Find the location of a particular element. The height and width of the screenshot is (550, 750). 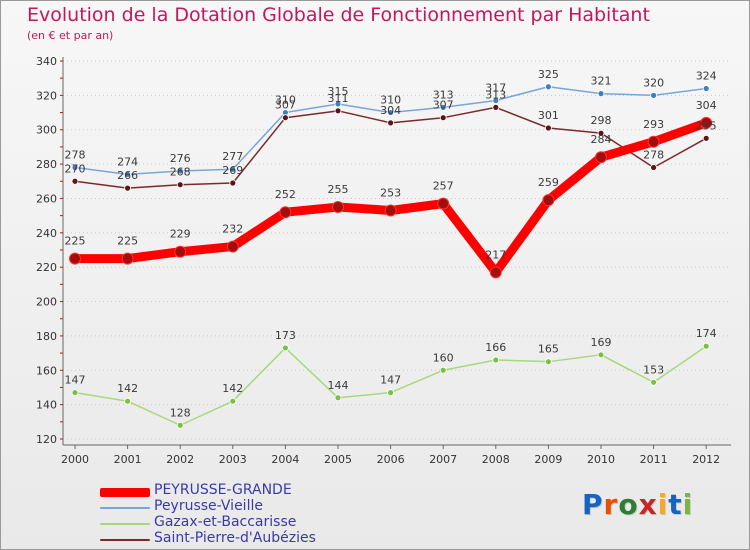

data-label: 270 is located at coordinates (75, 168).